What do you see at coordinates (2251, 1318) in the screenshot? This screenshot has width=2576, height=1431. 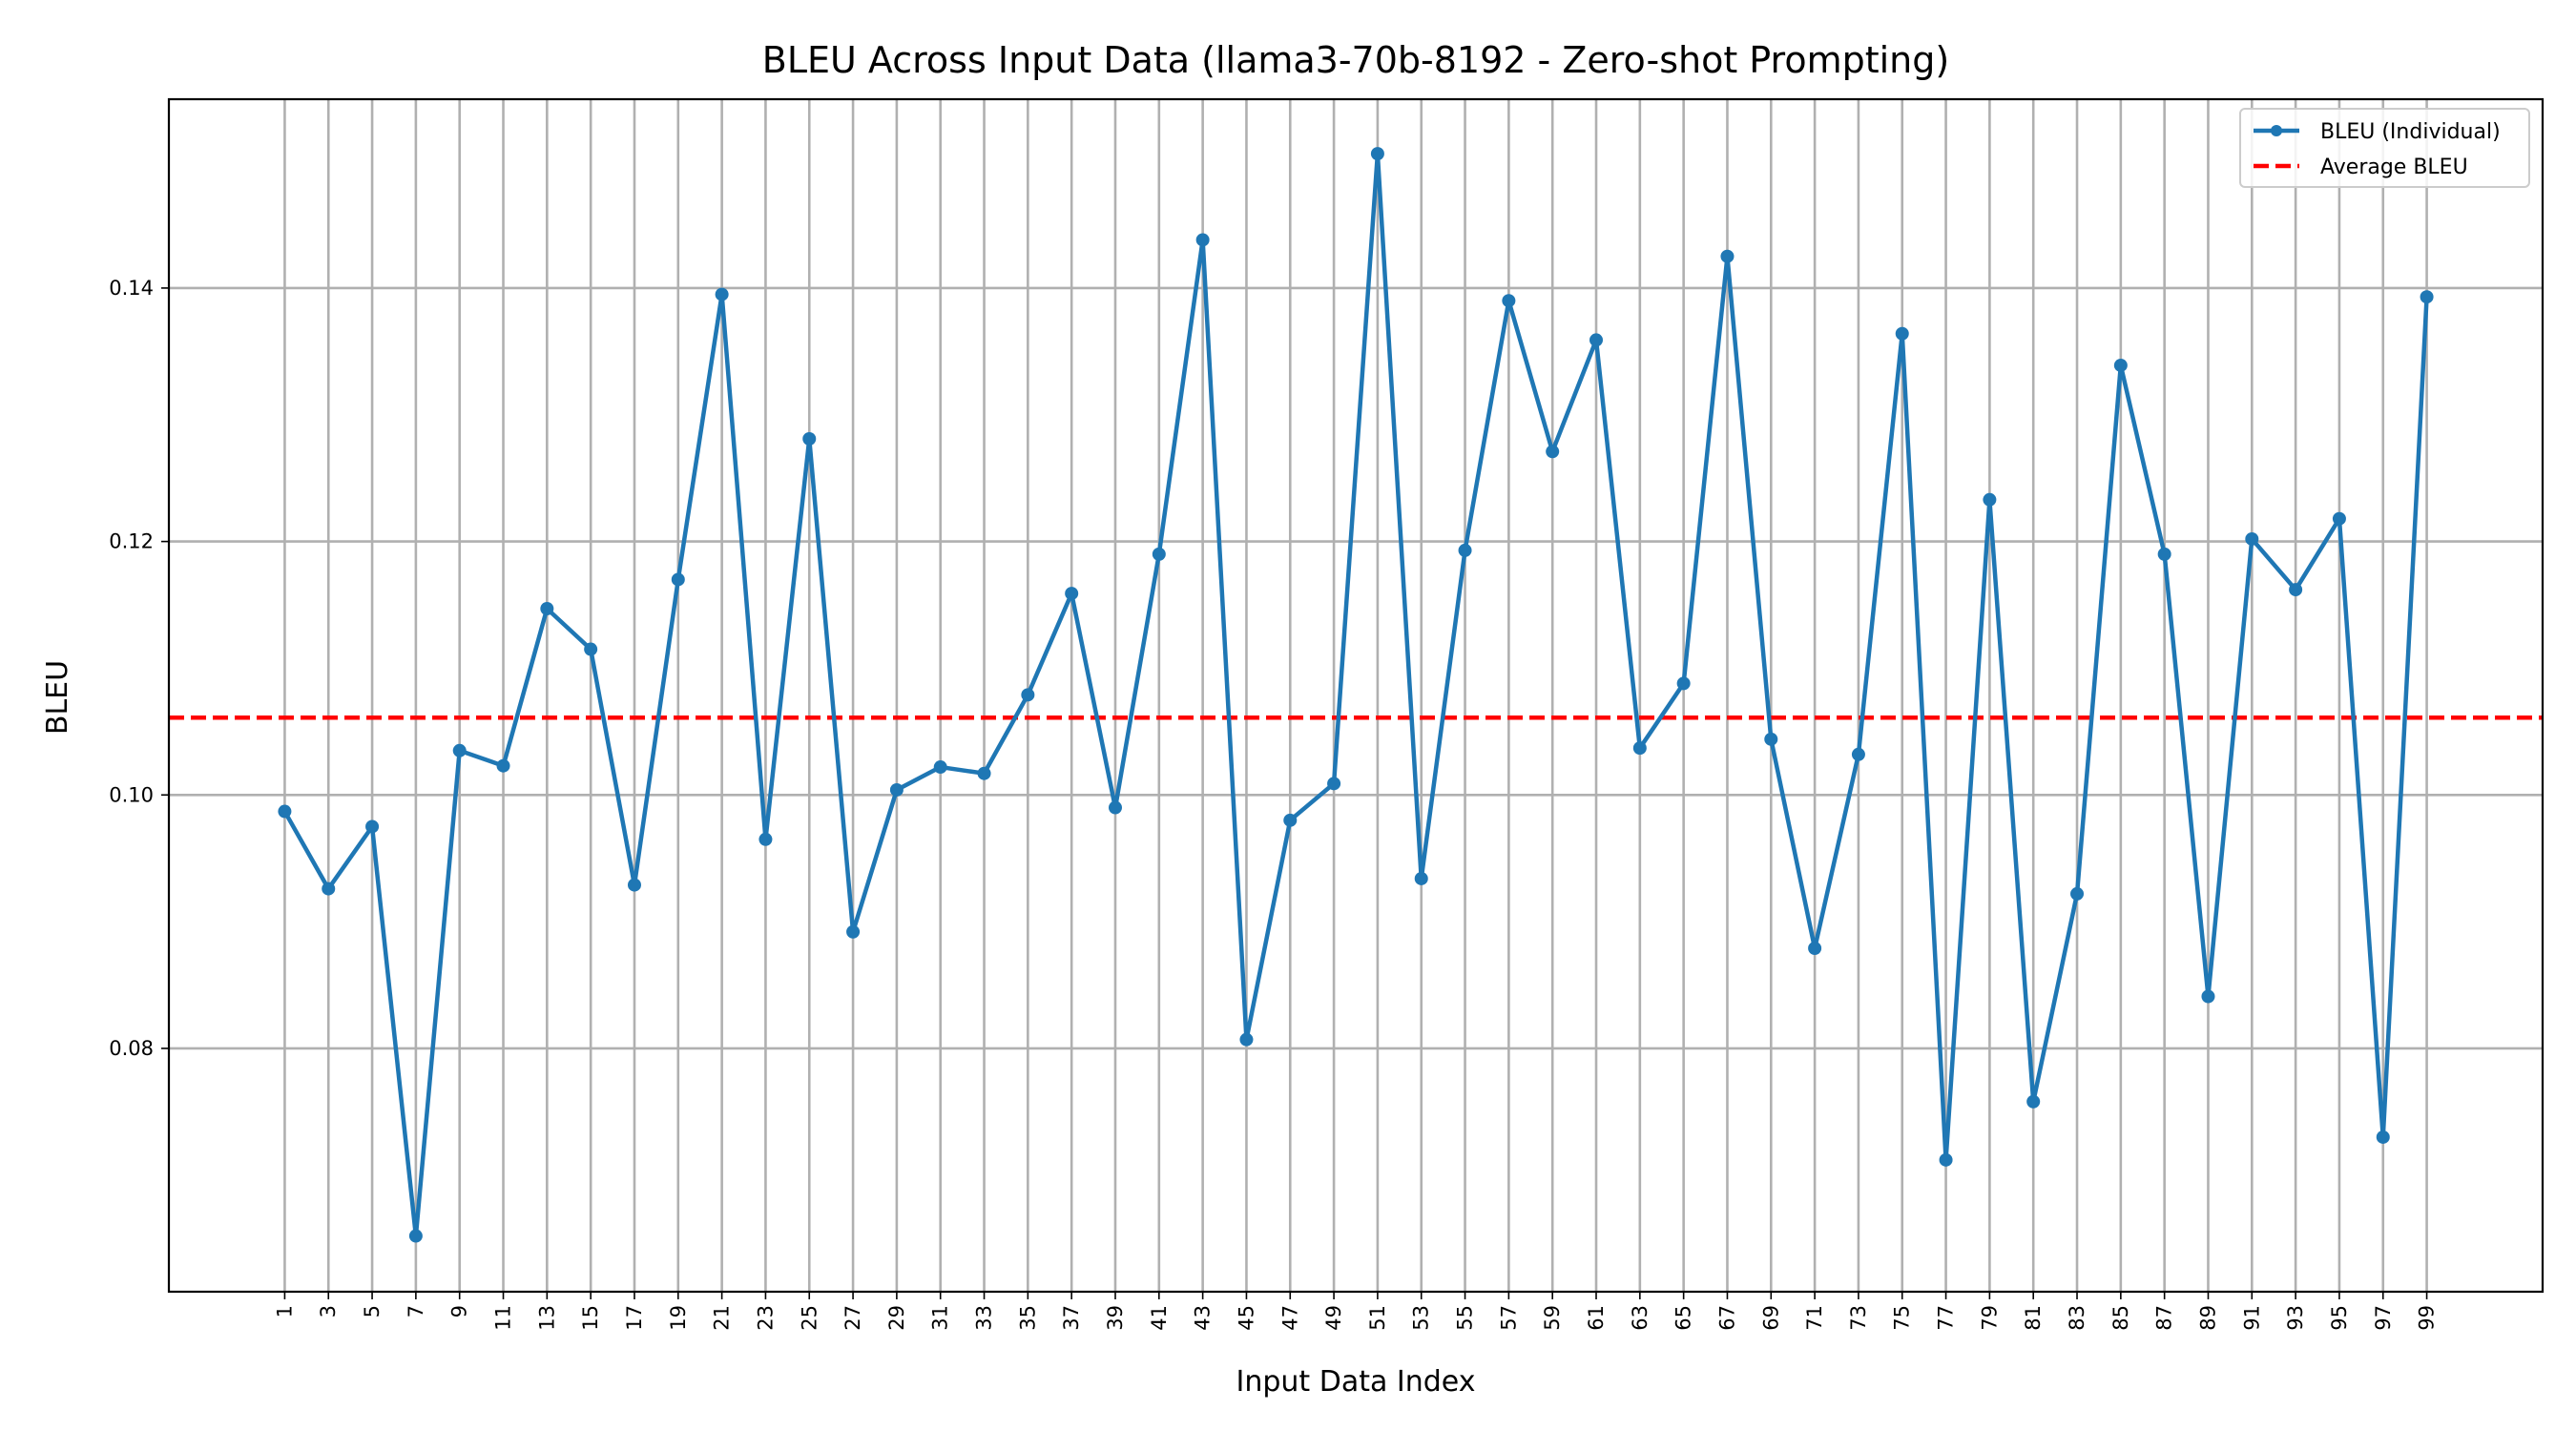 I see `x-tick-label: 91` at bounding box center [2251, 1318].